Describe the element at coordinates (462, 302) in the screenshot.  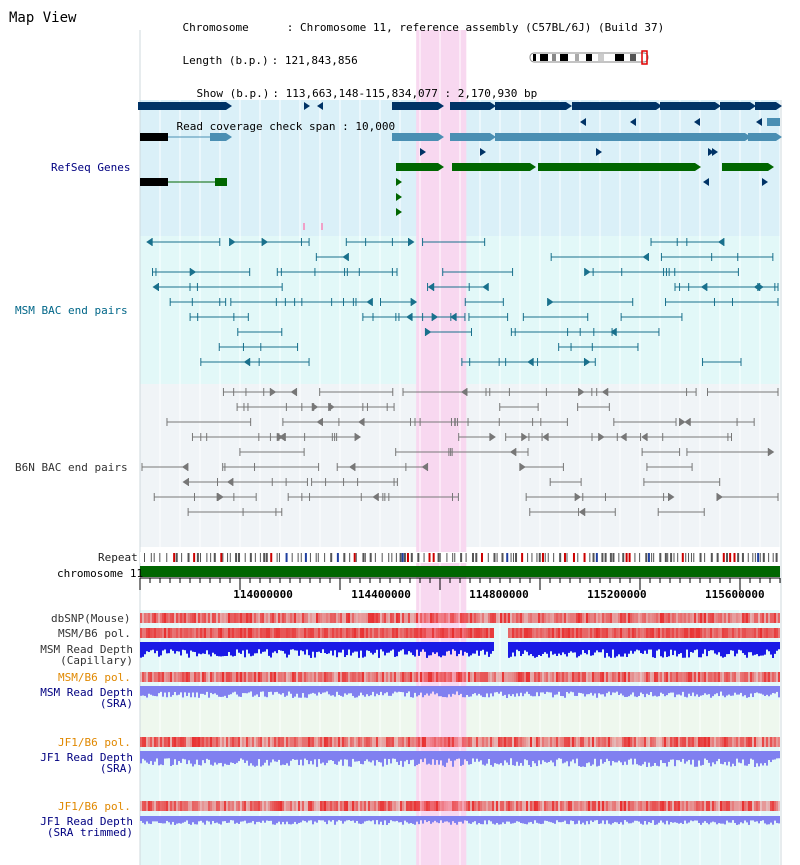
I see `msm-bac-track` at that location.